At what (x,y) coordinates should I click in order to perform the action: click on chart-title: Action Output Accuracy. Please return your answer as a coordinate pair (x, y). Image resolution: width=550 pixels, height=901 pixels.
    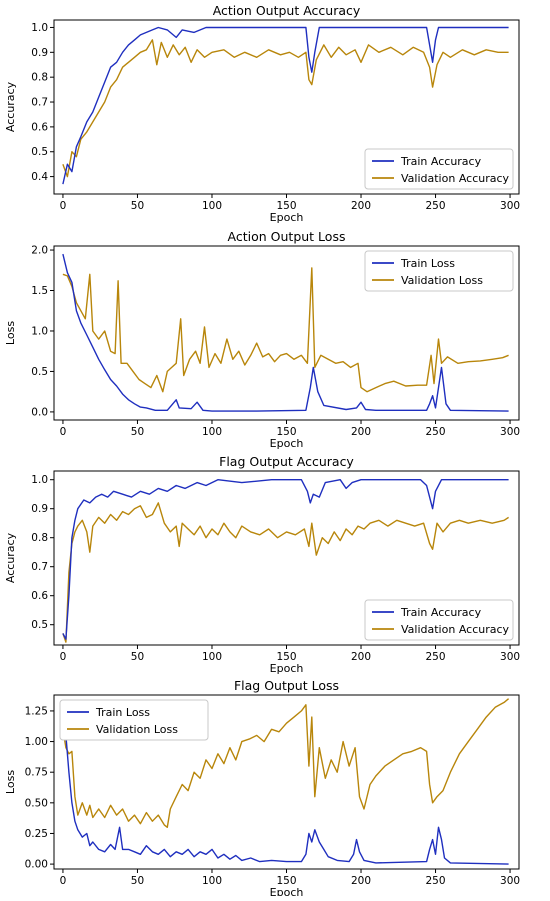
    Looking at the image, I should click on (287, 10).